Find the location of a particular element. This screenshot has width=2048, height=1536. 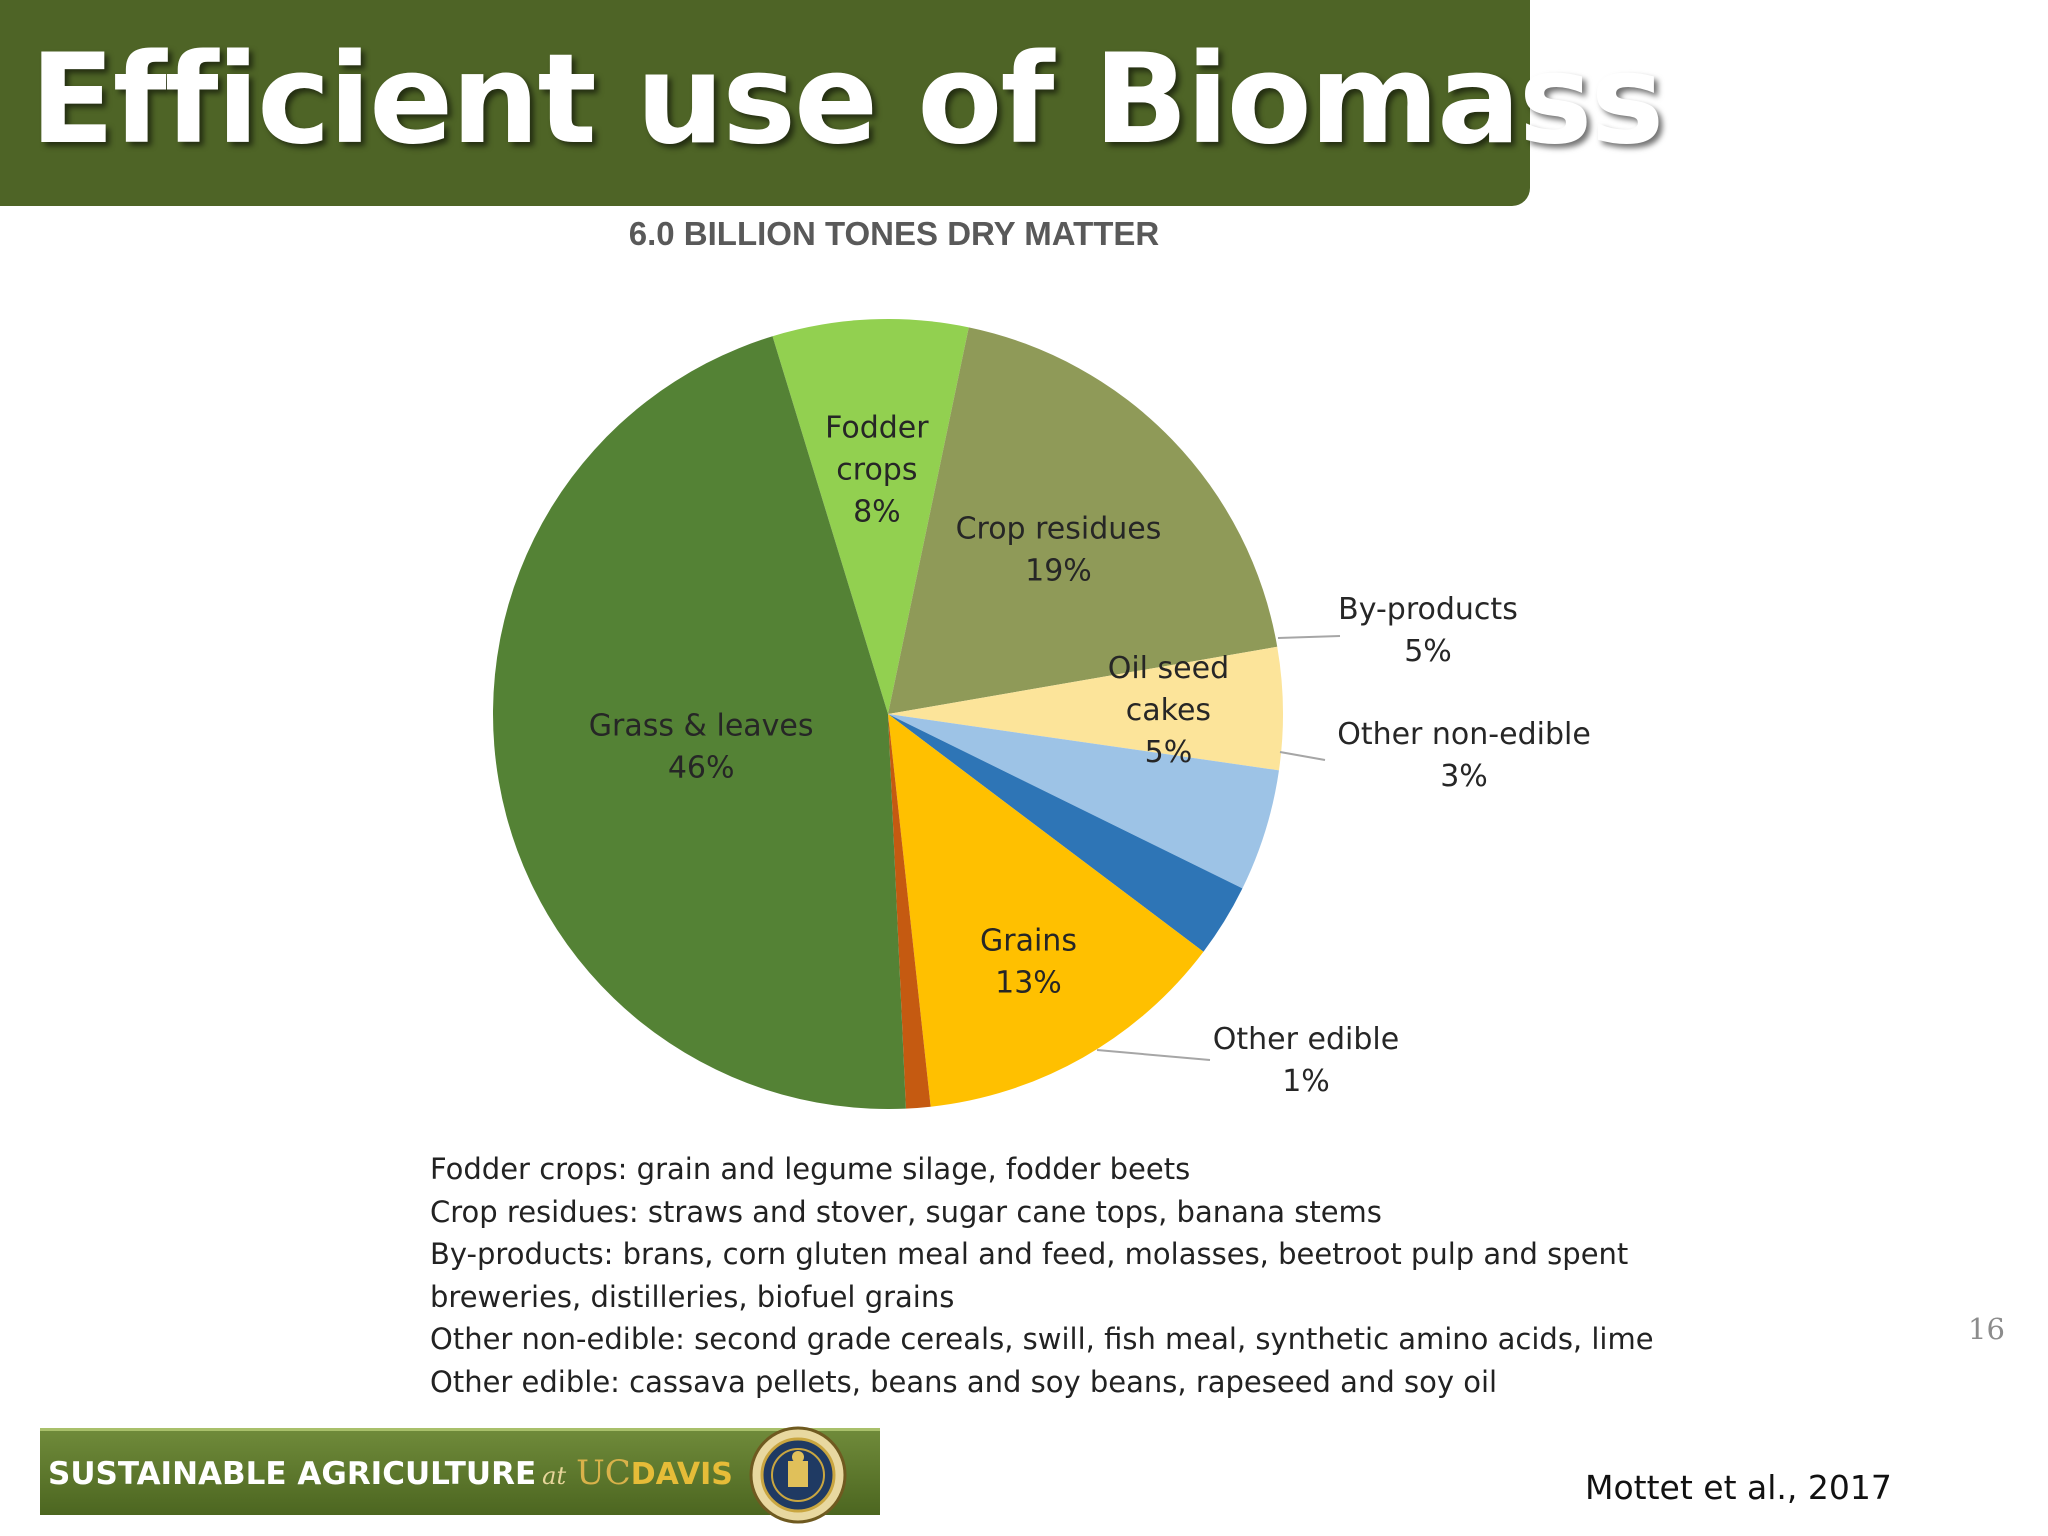

leader-lines is located at coordinates (1218, 848).